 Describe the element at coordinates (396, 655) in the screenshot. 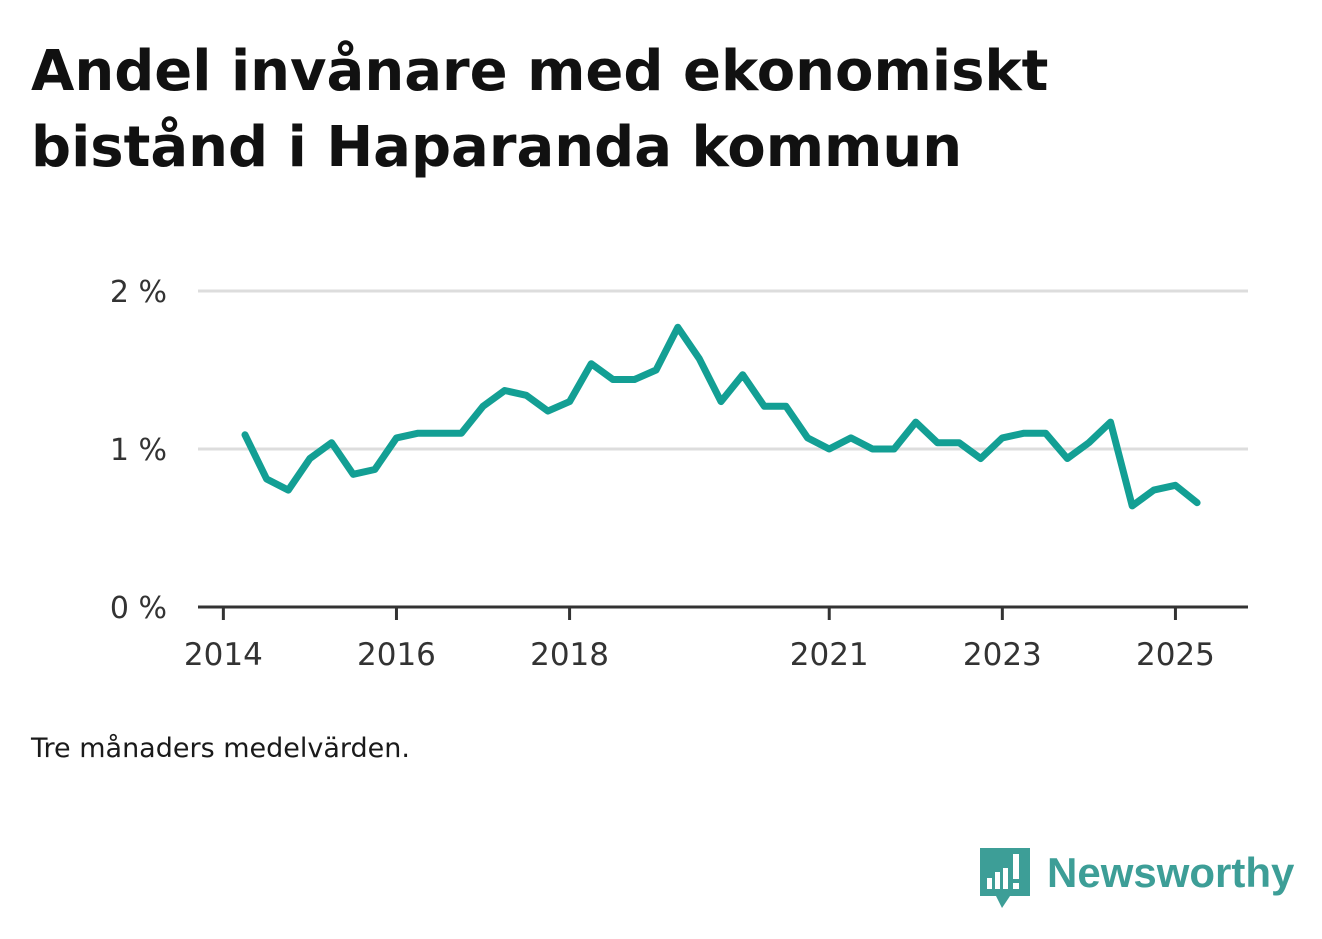

I see `x-tick-label: 2016` at that location.